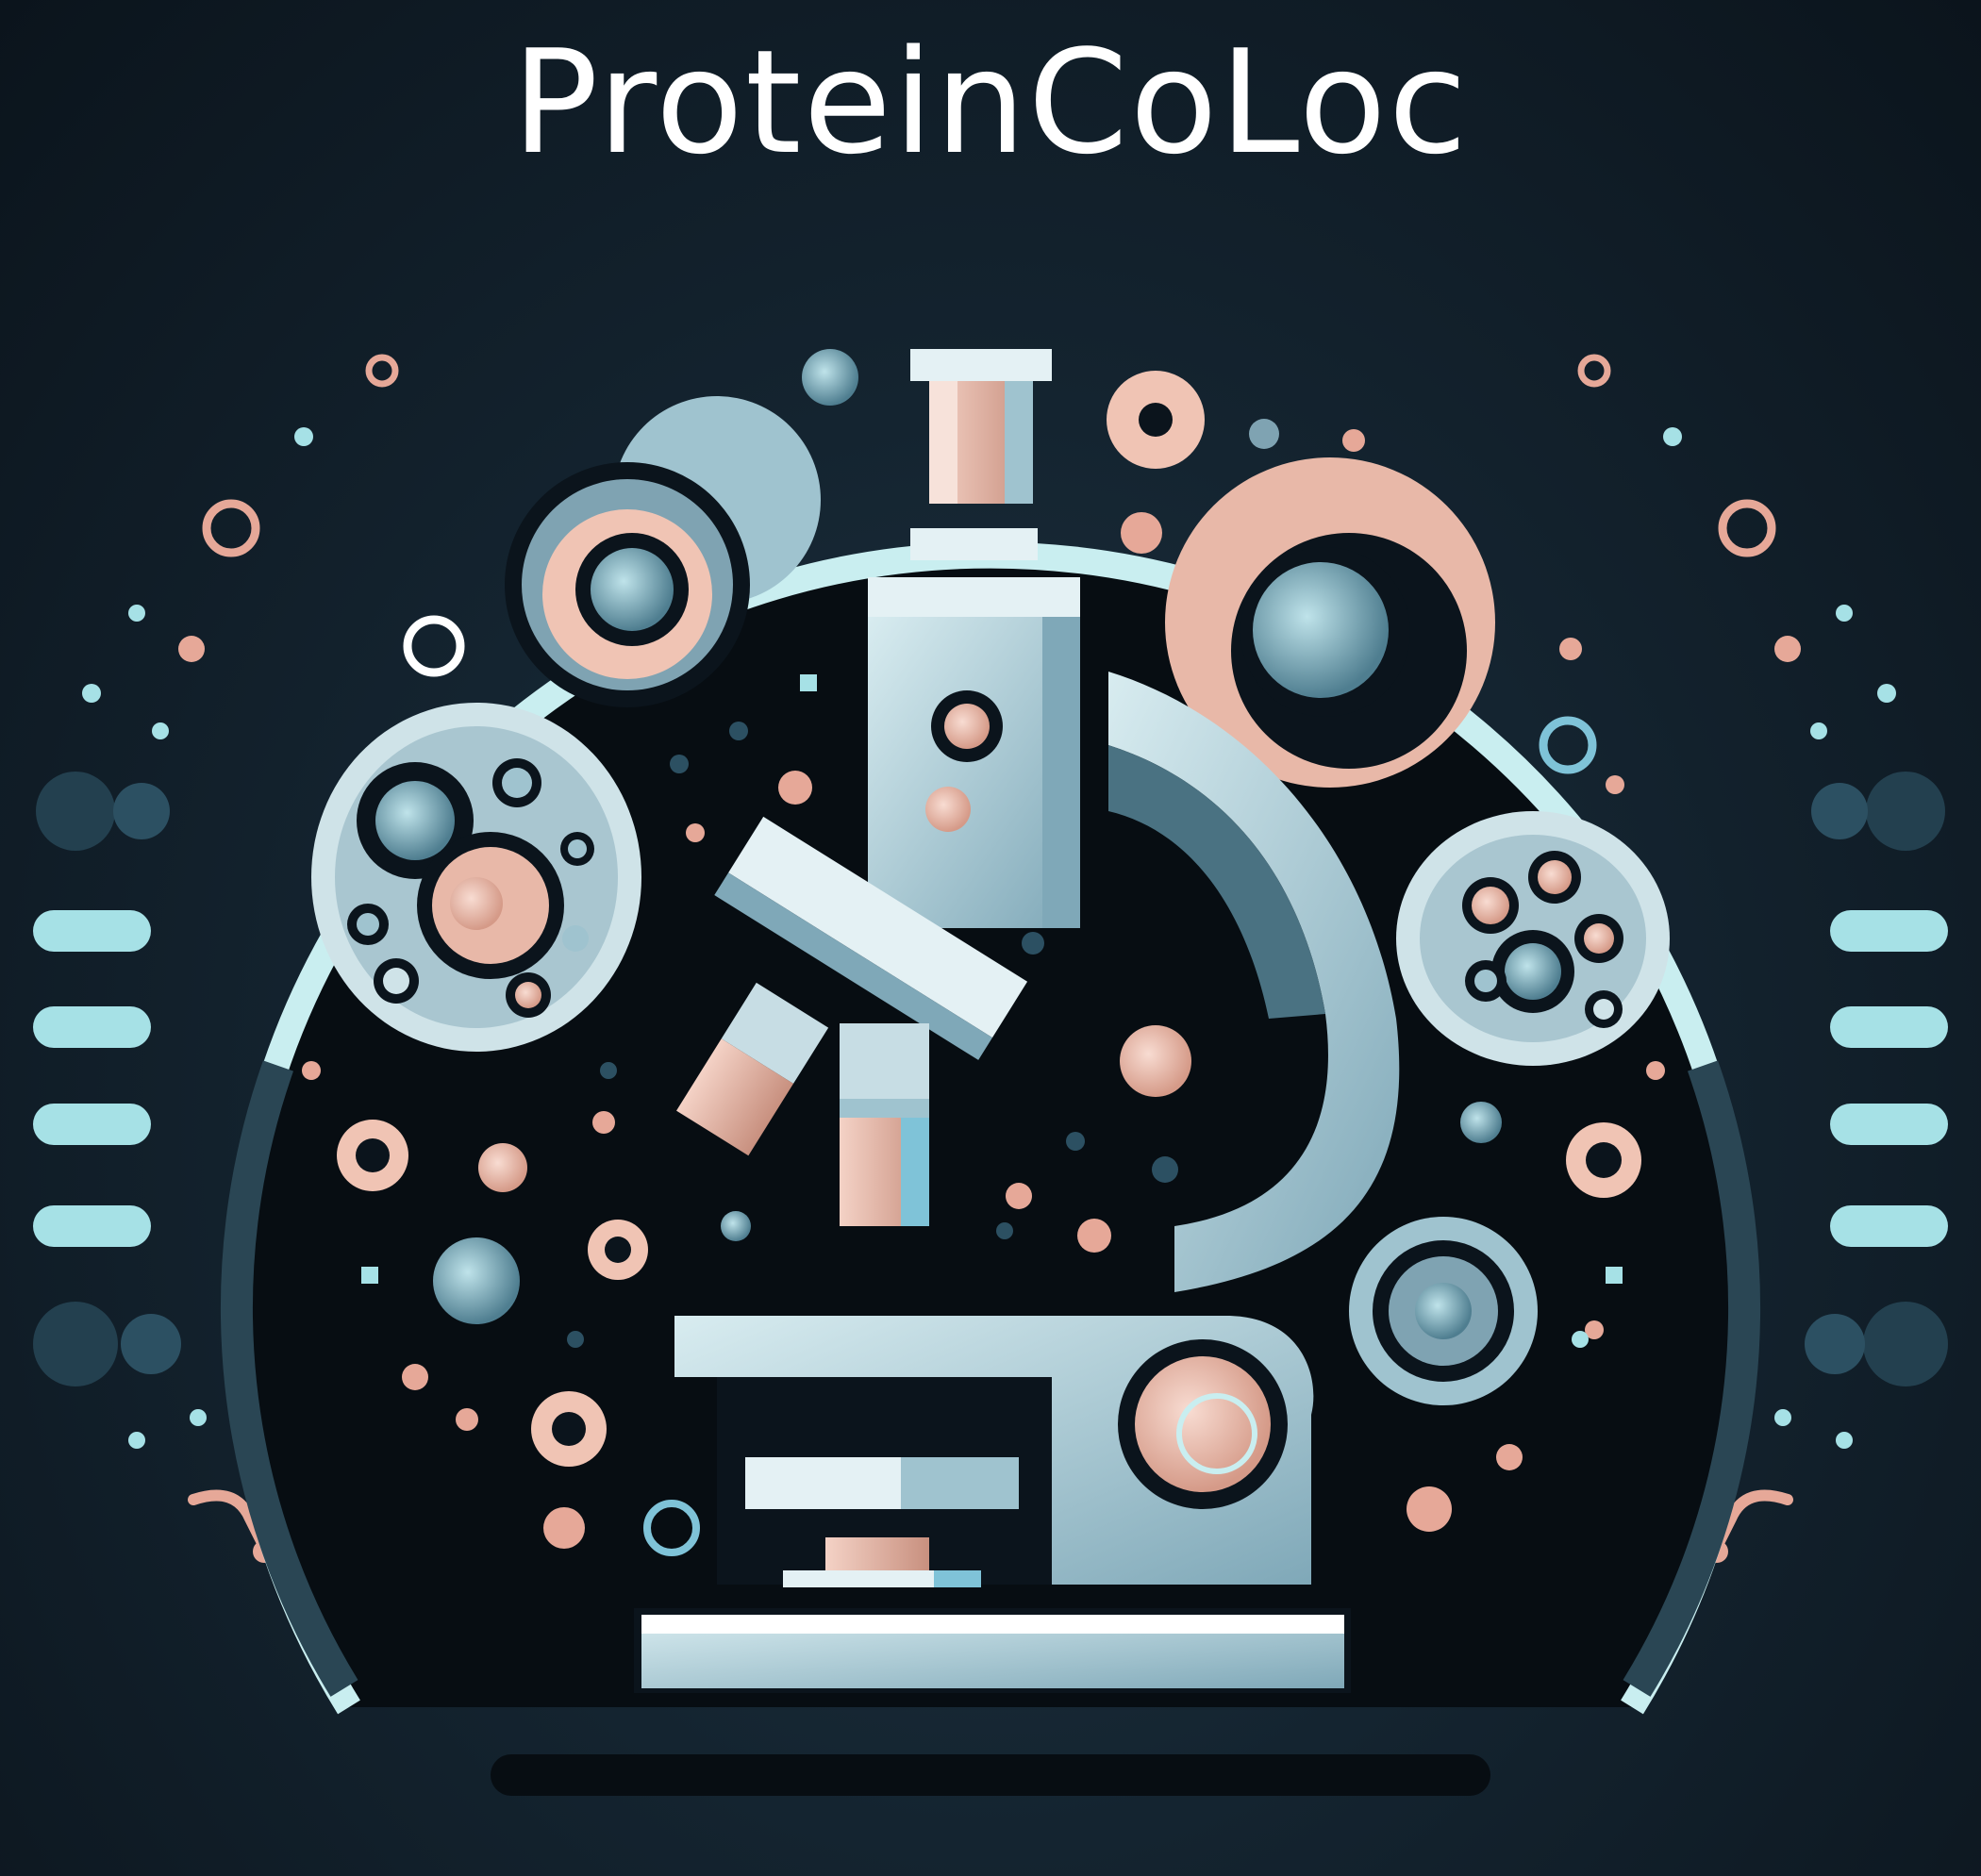 The width and height of the screenshot is (1981, 1876). I want to click on body-collar, so click(974, 597).